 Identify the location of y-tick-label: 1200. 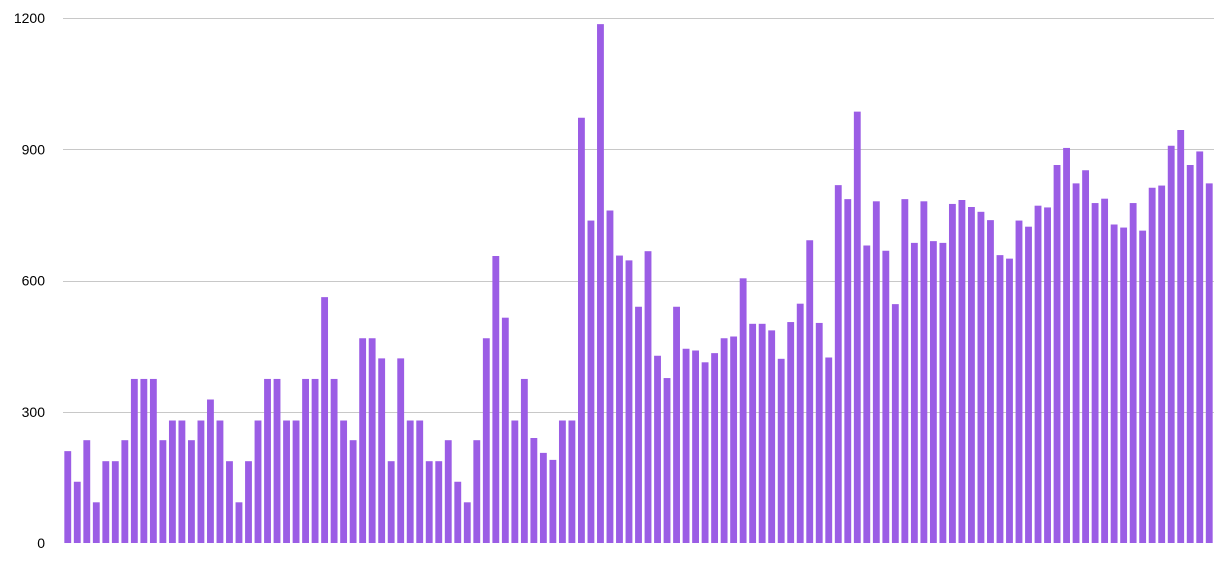
(29, 18).